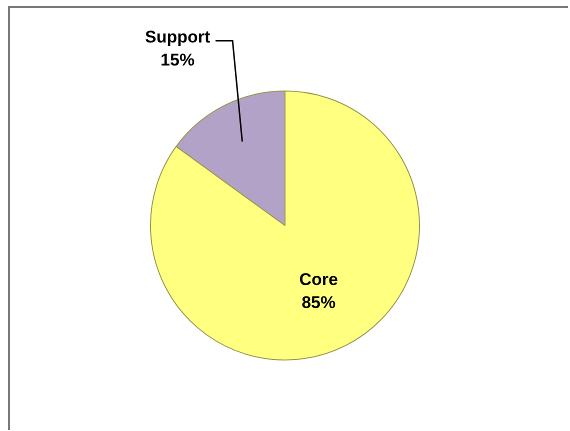  I want to click on slice-label: Core, so click(318, 280).